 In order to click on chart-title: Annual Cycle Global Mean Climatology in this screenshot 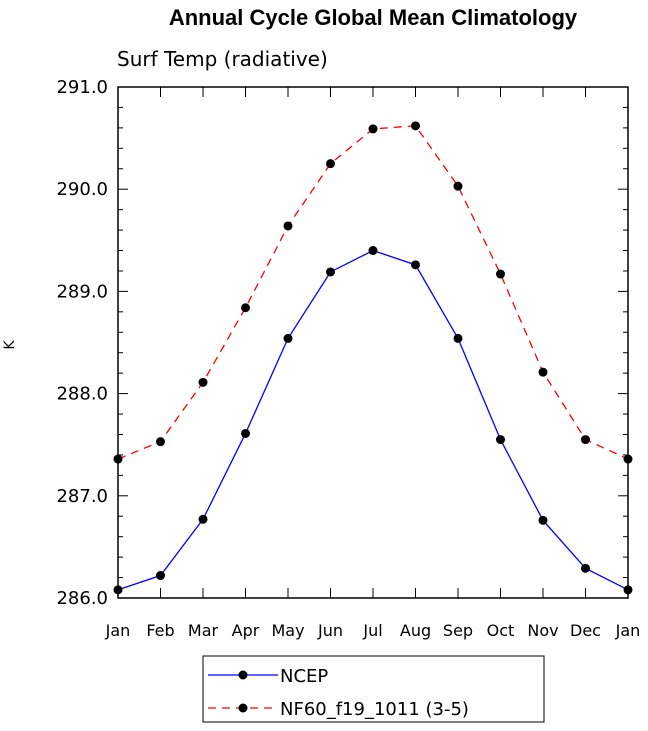, I will do `click(373, 17)`.